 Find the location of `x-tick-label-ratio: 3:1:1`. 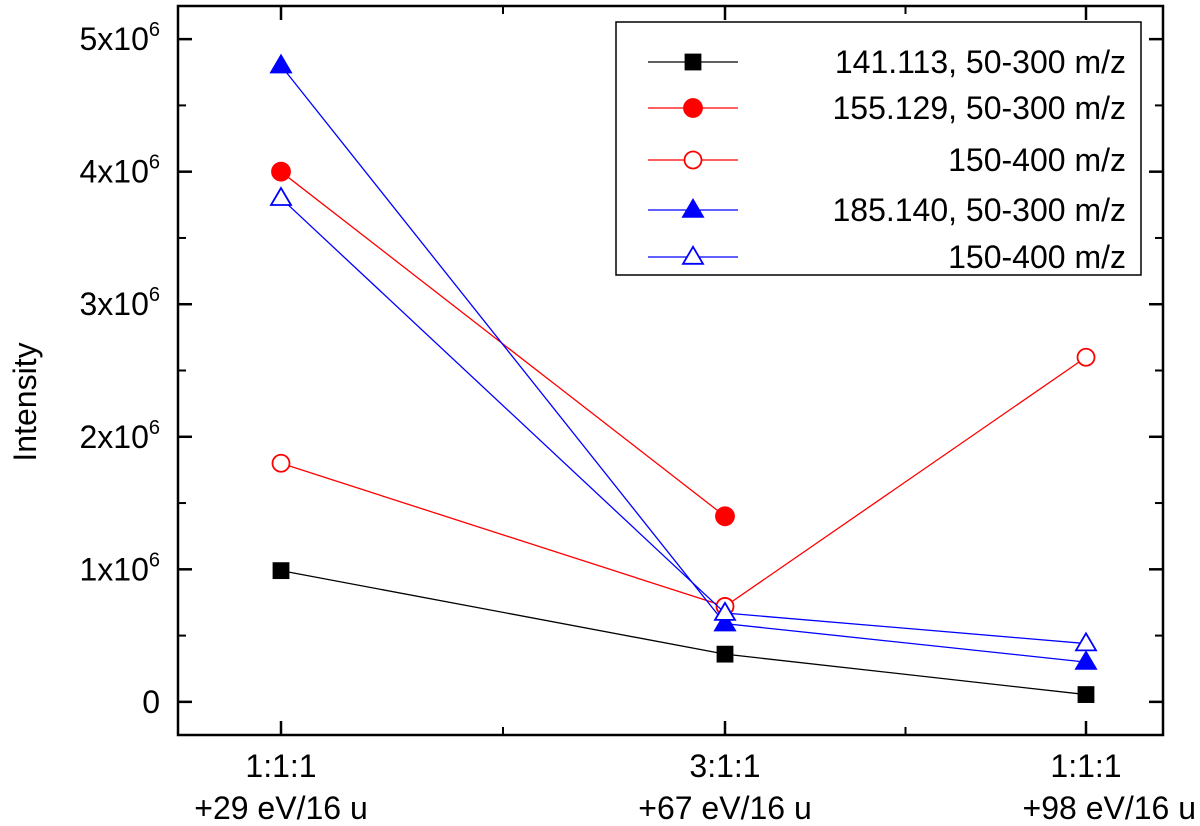

x-tick-label-ratio: 3:1:1 is located at coordinates (724, 766).